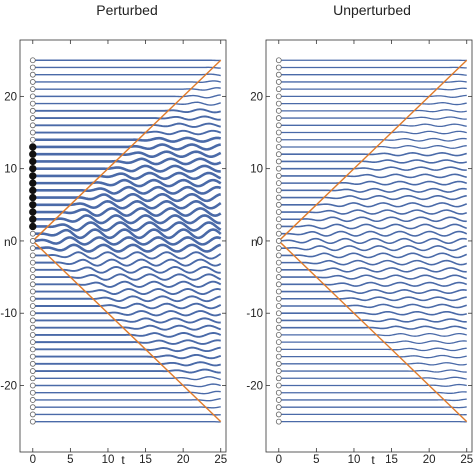  I want to click on x-tick-label: 15, so click(391, 460).